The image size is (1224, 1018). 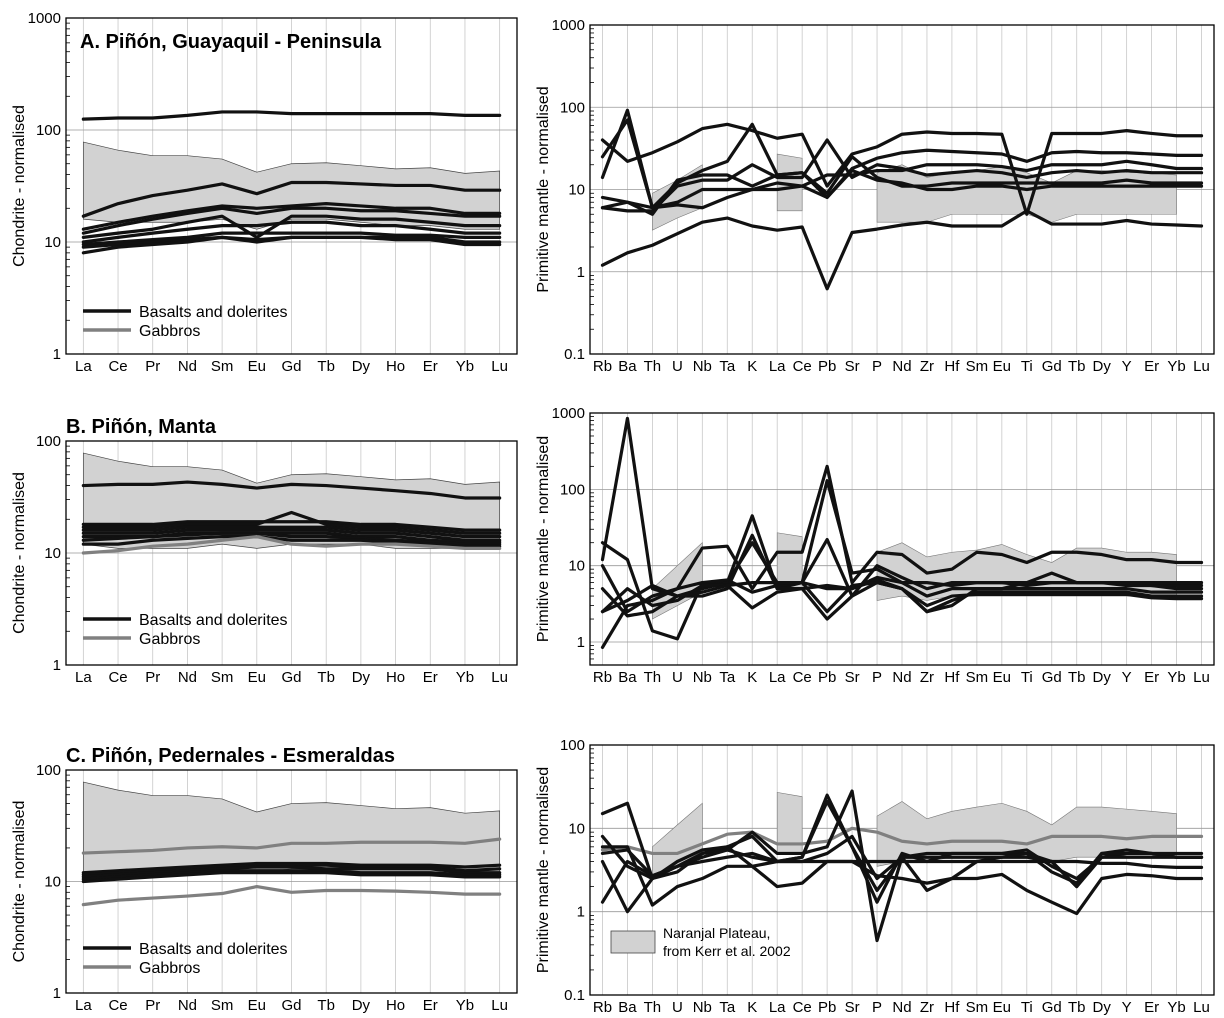 What do you see at coordinates (700, 942) in the screenshot?
I see `legend: Naranjal Plateau, from Kerr et al. 2002` at bounding box center [700, 942].